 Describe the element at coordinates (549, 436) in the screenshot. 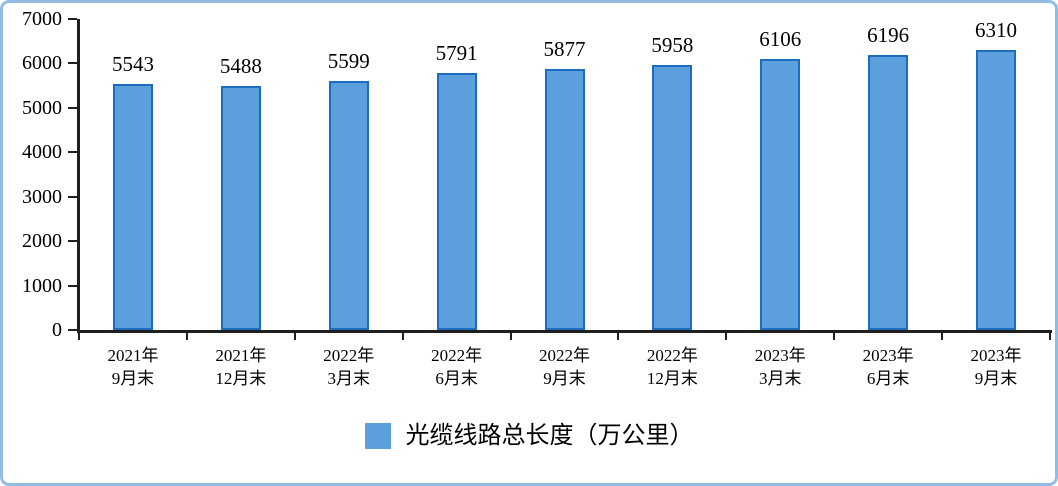

I see `legend-label: 光缆线路总长度（万公里）` at that location.